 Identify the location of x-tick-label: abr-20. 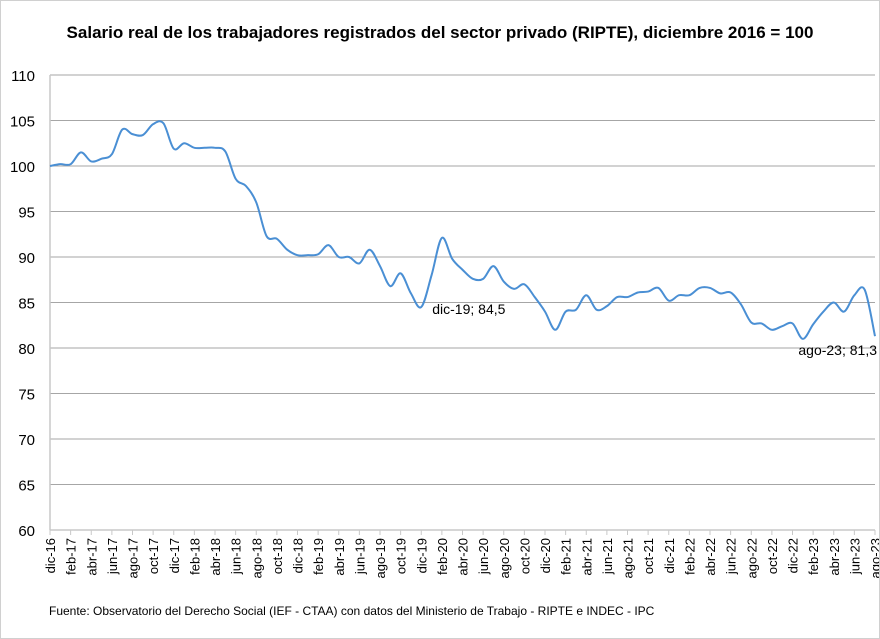
(463, 557).